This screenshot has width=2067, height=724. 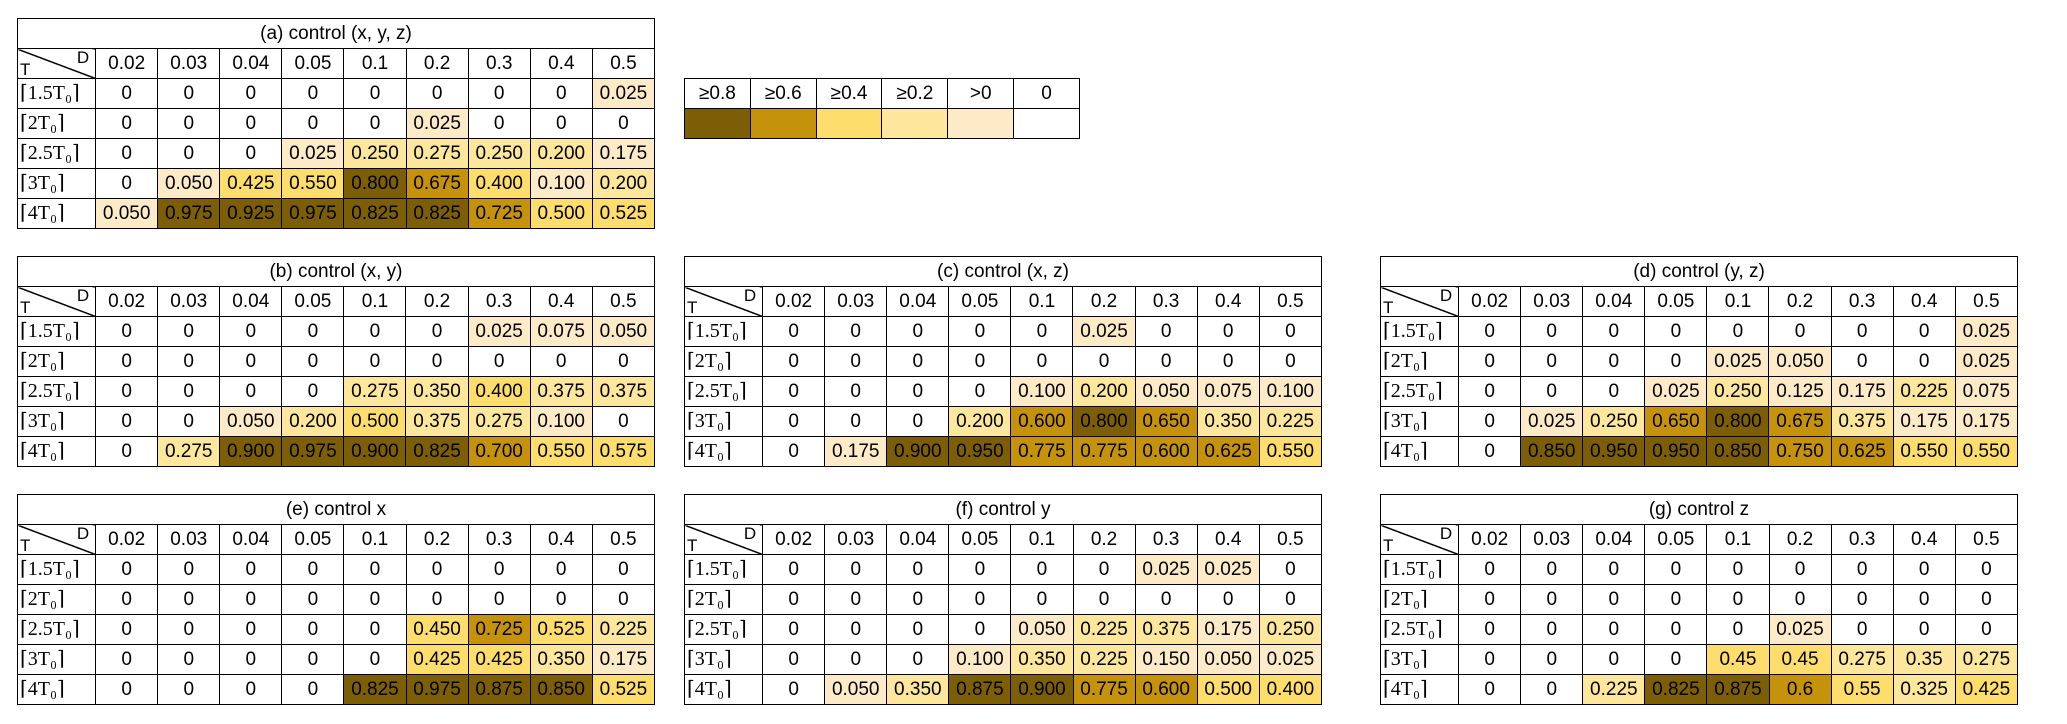 What do you see at coordinates (1924, 659) in the screenshot?
I see `value-cell: 0.35` at bounding box center [1924, 659].